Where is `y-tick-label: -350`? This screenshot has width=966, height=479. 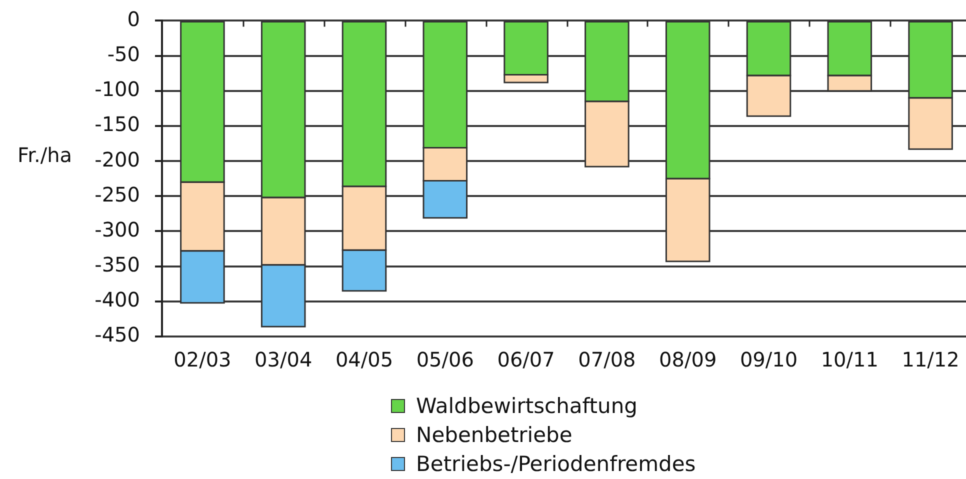
y-tick-label: -350 is located at coordinates (117, 264).